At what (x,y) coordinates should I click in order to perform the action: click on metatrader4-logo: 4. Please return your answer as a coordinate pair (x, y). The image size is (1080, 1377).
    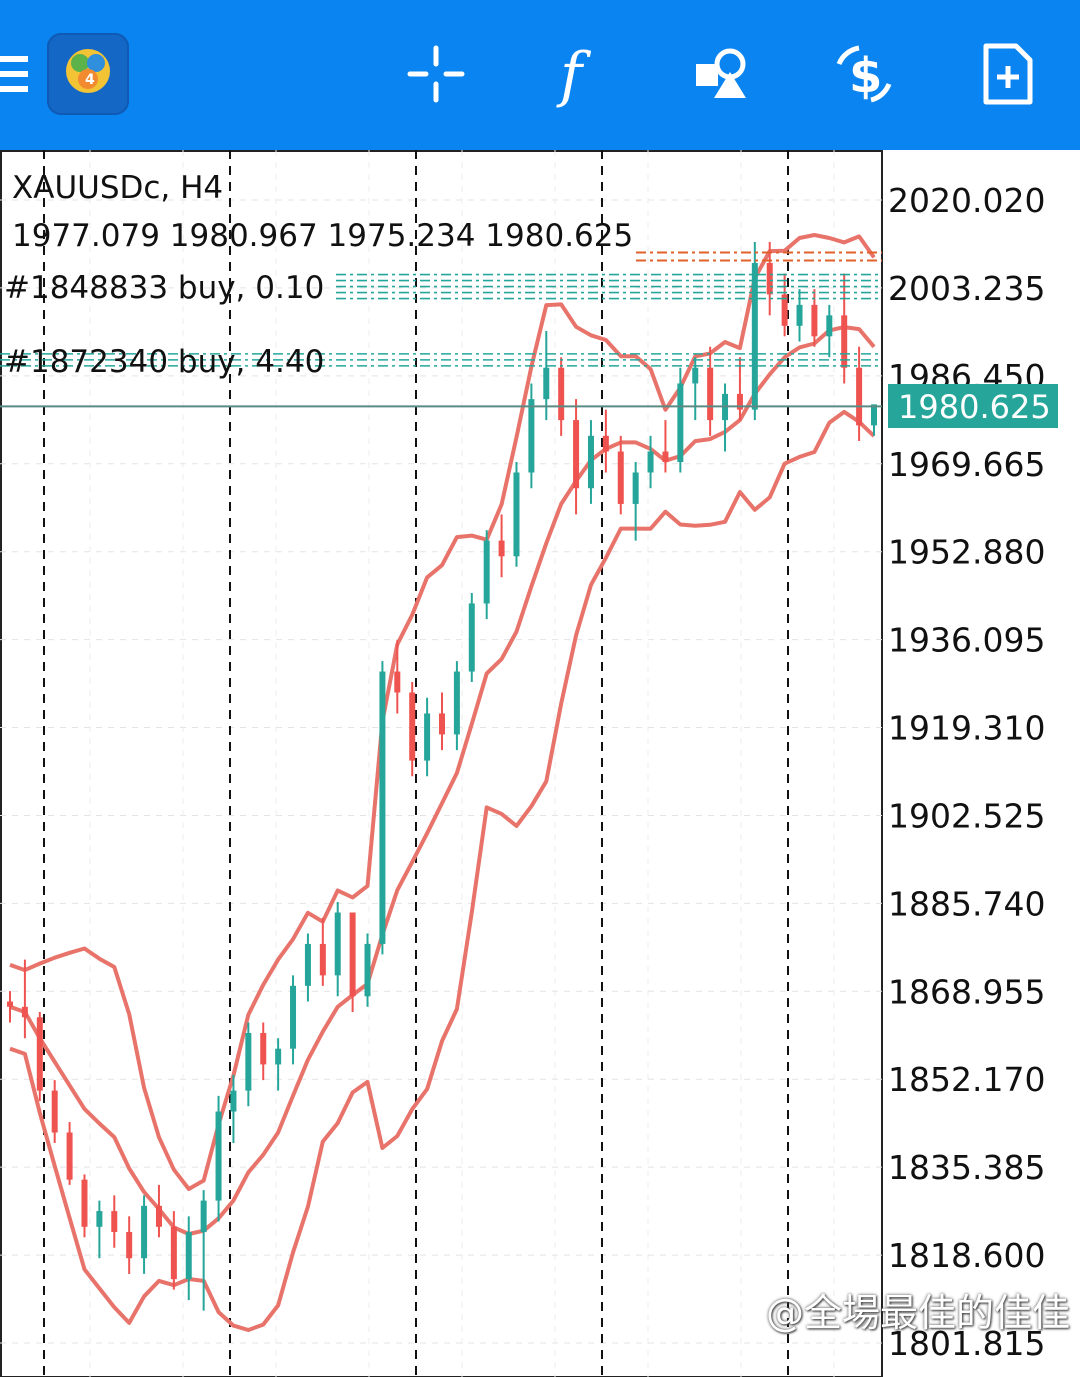
    Looking at the image, I should click on (88, 74).